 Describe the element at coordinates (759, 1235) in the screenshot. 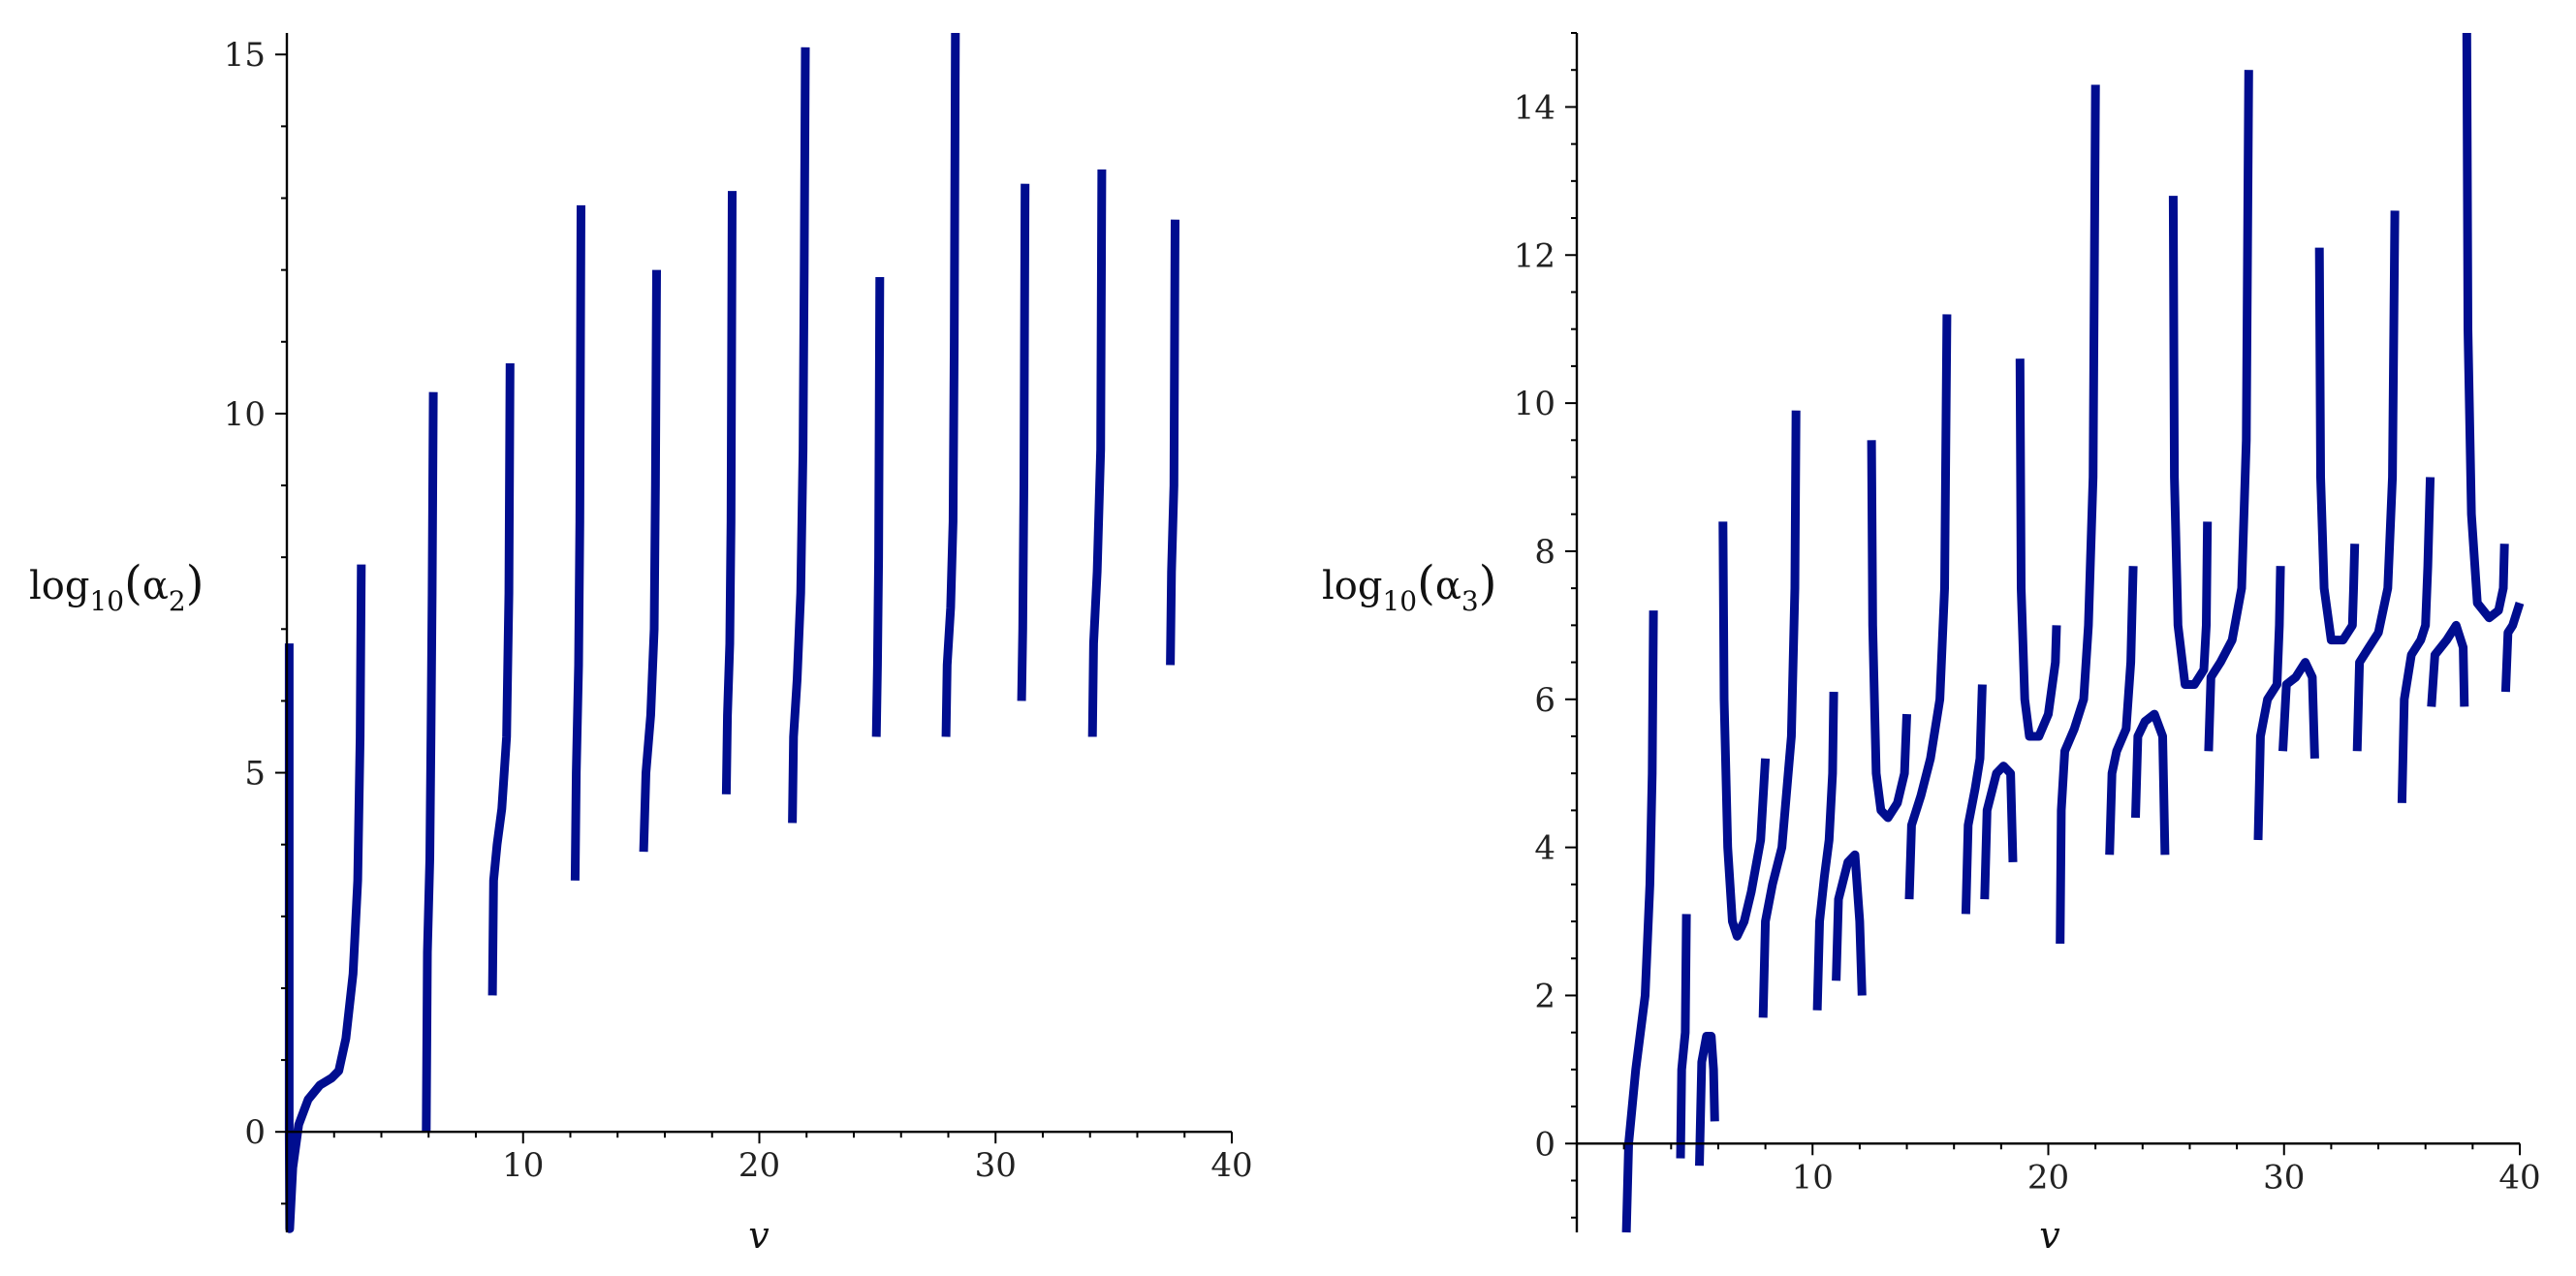

I see `left-x-axis-label: v` at that location.